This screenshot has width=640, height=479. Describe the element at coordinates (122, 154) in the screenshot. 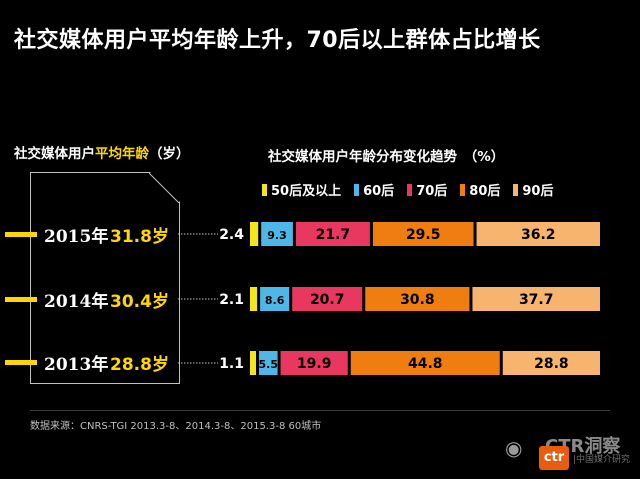

I see `avg-age-subtitle-highlight: 平均年龄` at that location.